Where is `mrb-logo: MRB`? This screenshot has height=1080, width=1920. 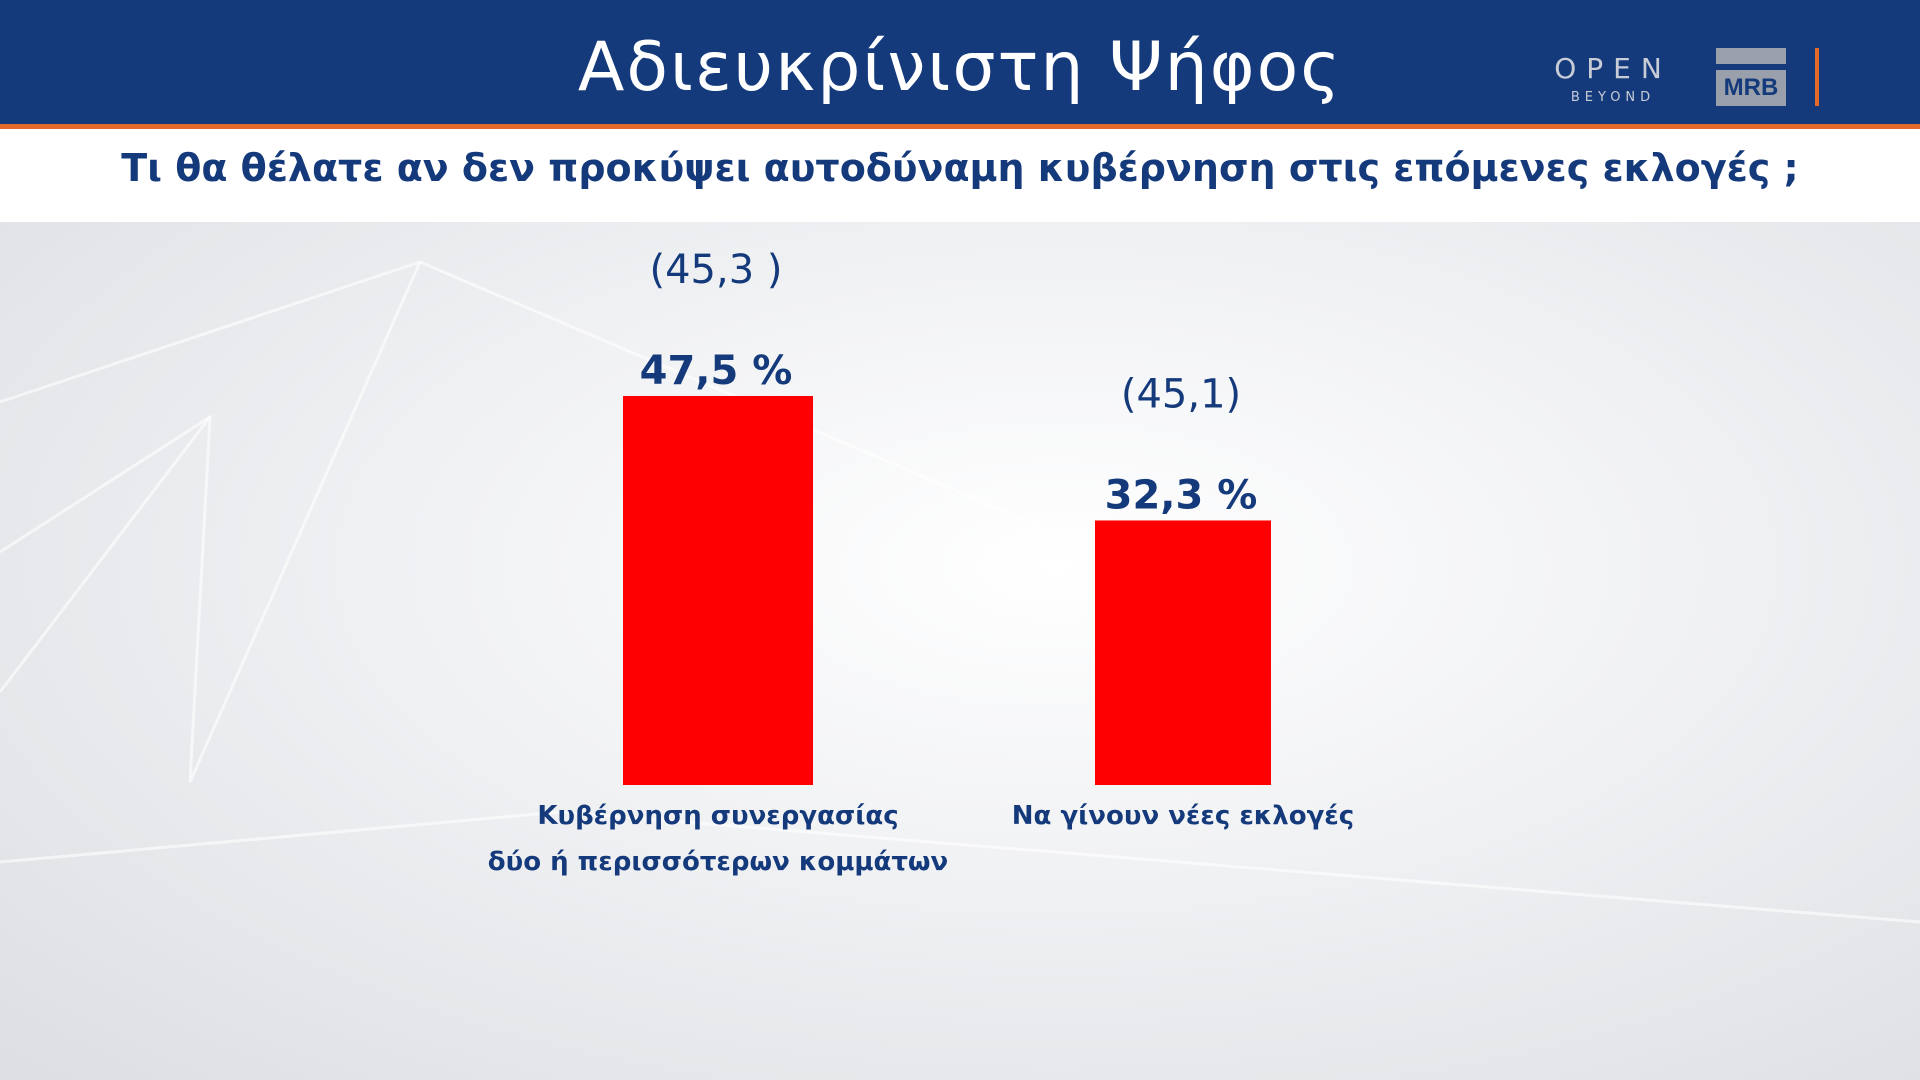 mrb-logo: MRB is located at coordinates (1751, 77).